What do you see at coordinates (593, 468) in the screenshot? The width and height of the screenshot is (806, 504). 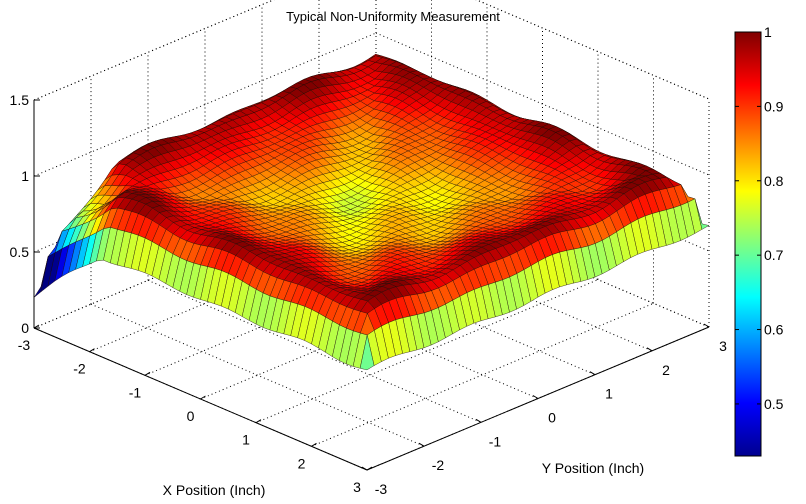 I see `y-axis-label: Y Position (Inch)` at bounding box center [593, 468].